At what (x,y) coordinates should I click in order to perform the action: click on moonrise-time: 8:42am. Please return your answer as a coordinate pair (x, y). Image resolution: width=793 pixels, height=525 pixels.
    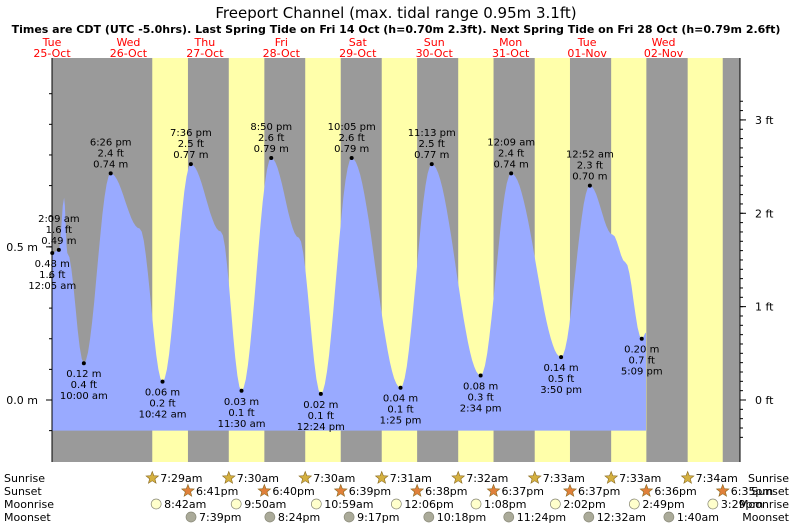
    Looking at the image, I should click on (185, 504).